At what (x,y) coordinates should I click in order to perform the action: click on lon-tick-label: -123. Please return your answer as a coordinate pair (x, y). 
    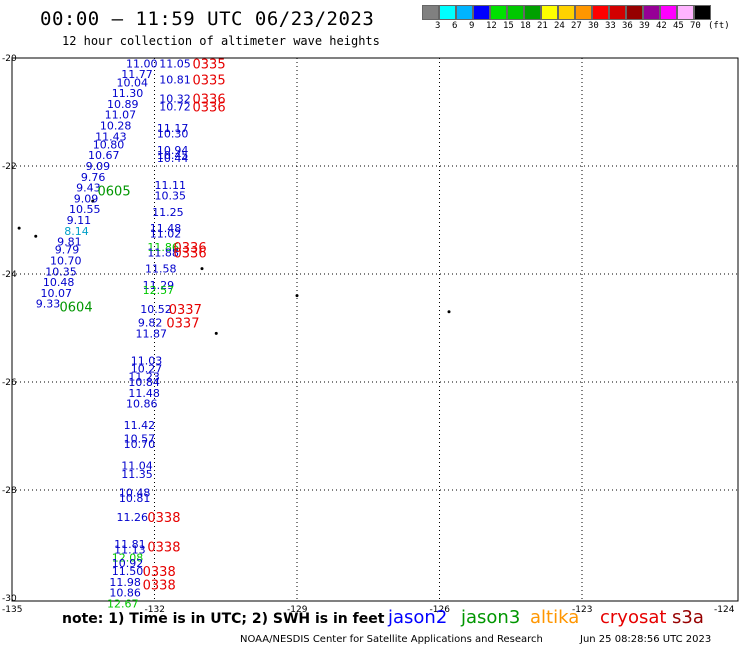
    Looking at the image, I should click on (582, 610).